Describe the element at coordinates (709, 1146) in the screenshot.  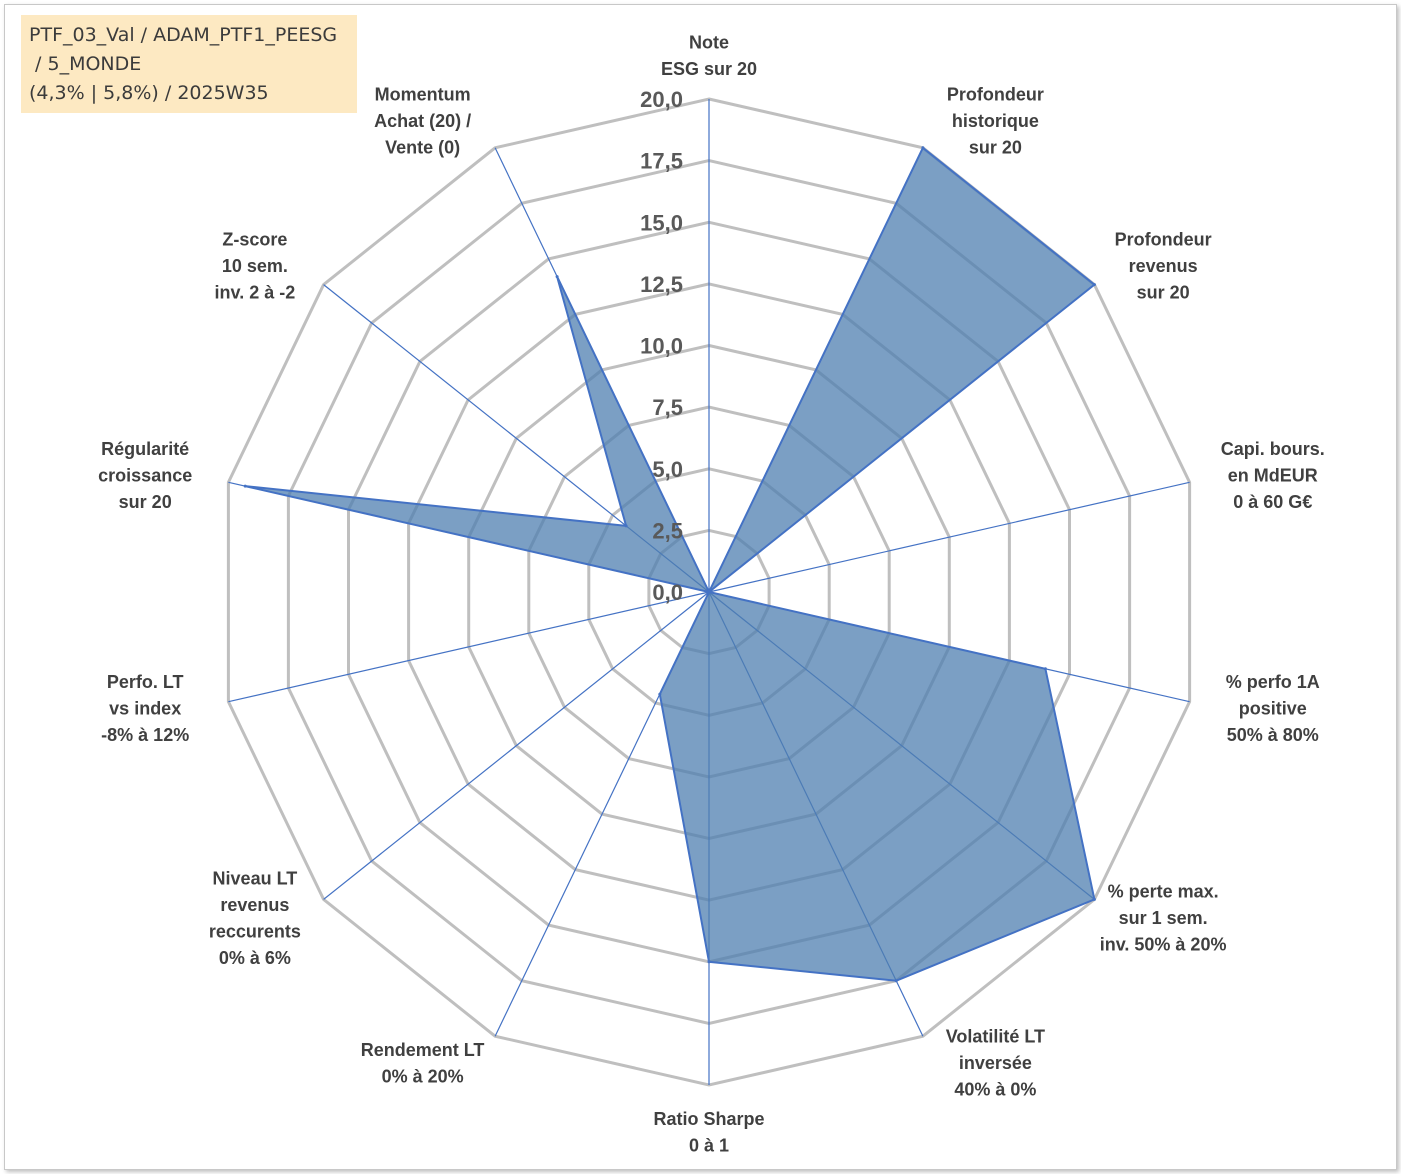
I see `axis-label-line: 0 à 1` at that location.